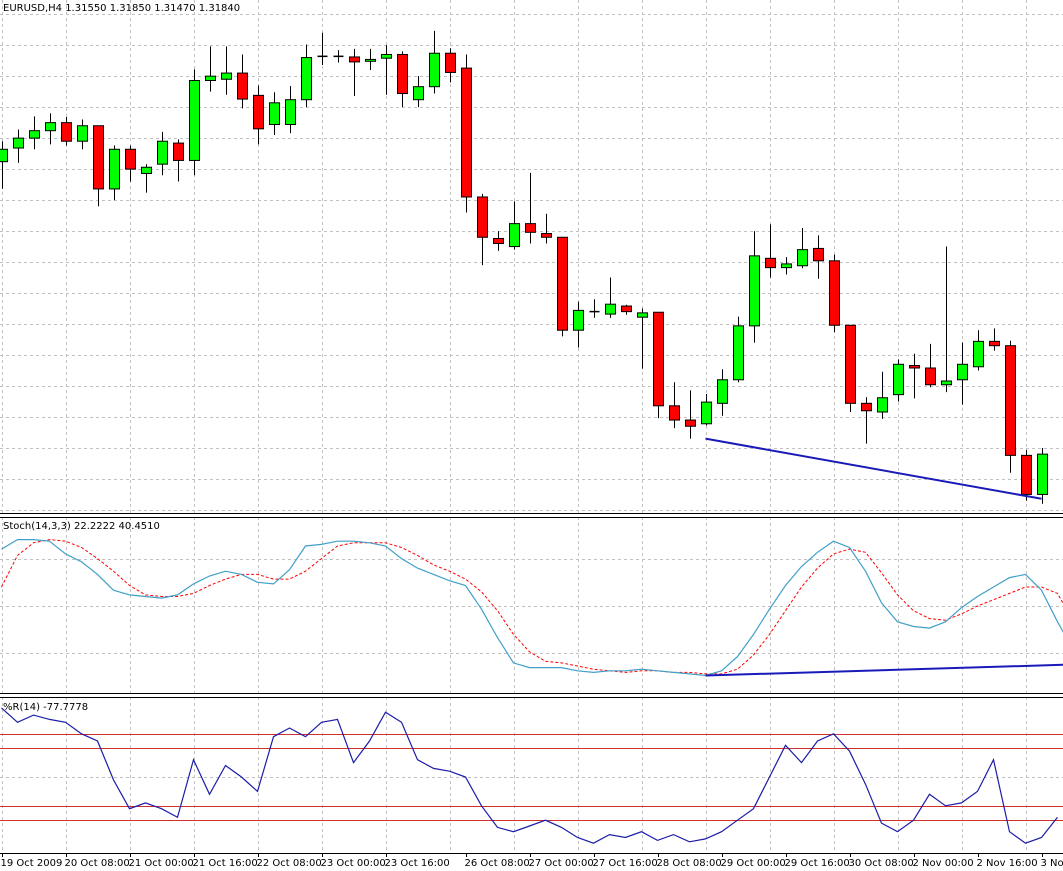 This screenshot has width=1063, height=871. Describe the element at coordinates (1052, 863) in the screenshot. I see `time-axis-label: 3 Nov 08:00` at that location.